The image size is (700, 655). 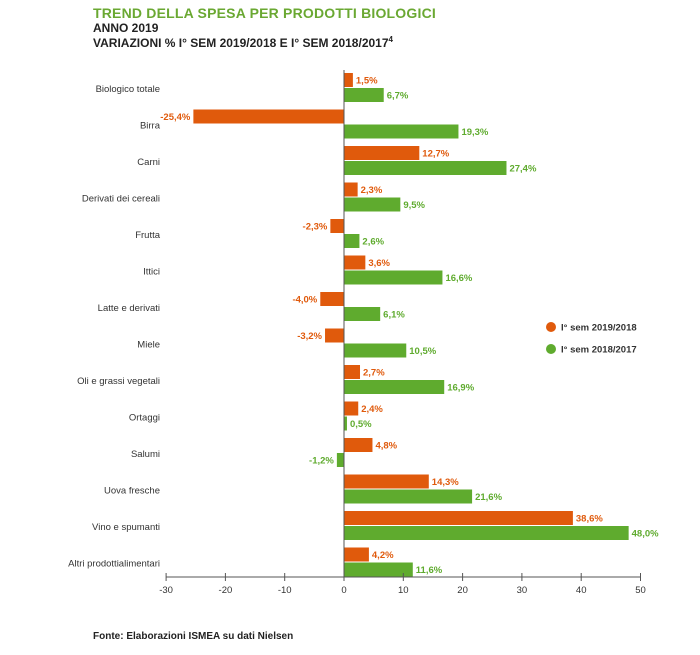 What do you see at coordinates (321, 461) in the screenshot?
I see `data-label: -1,2%` at bounding box center [321, 461].